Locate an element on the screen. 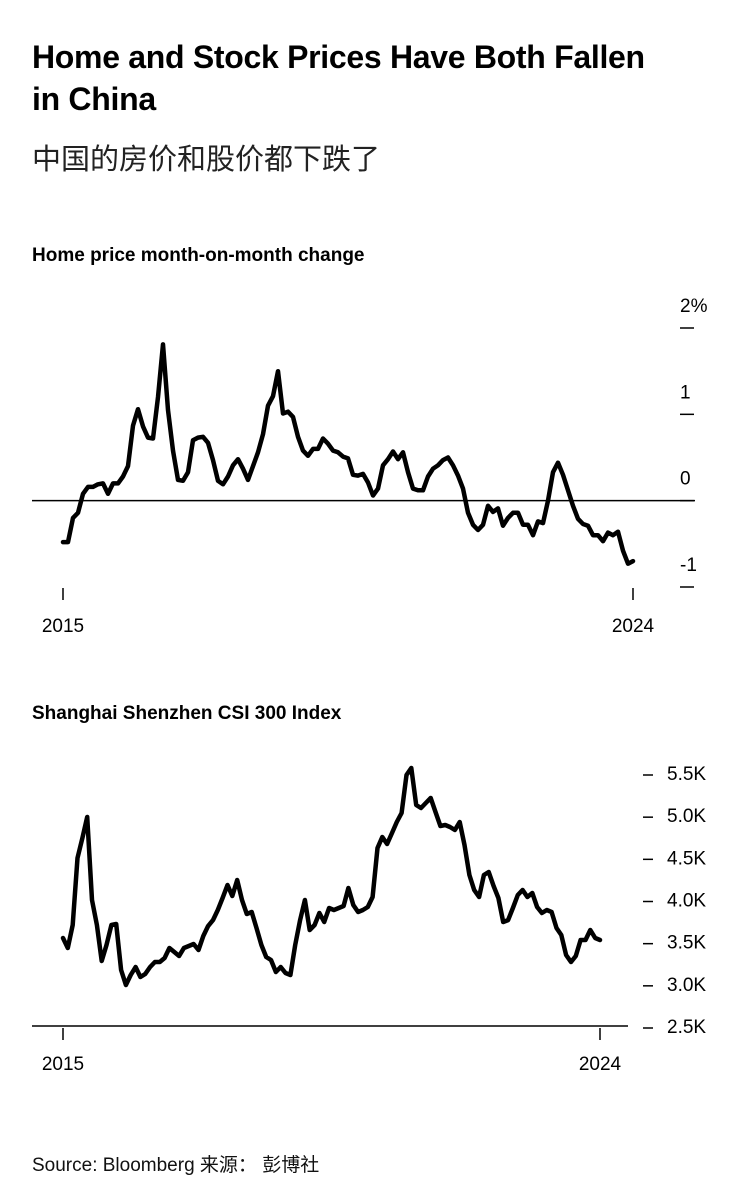 This screenshot has width=756, height=1200. y-tick-label: 2% is located at coordinates (694, 306).